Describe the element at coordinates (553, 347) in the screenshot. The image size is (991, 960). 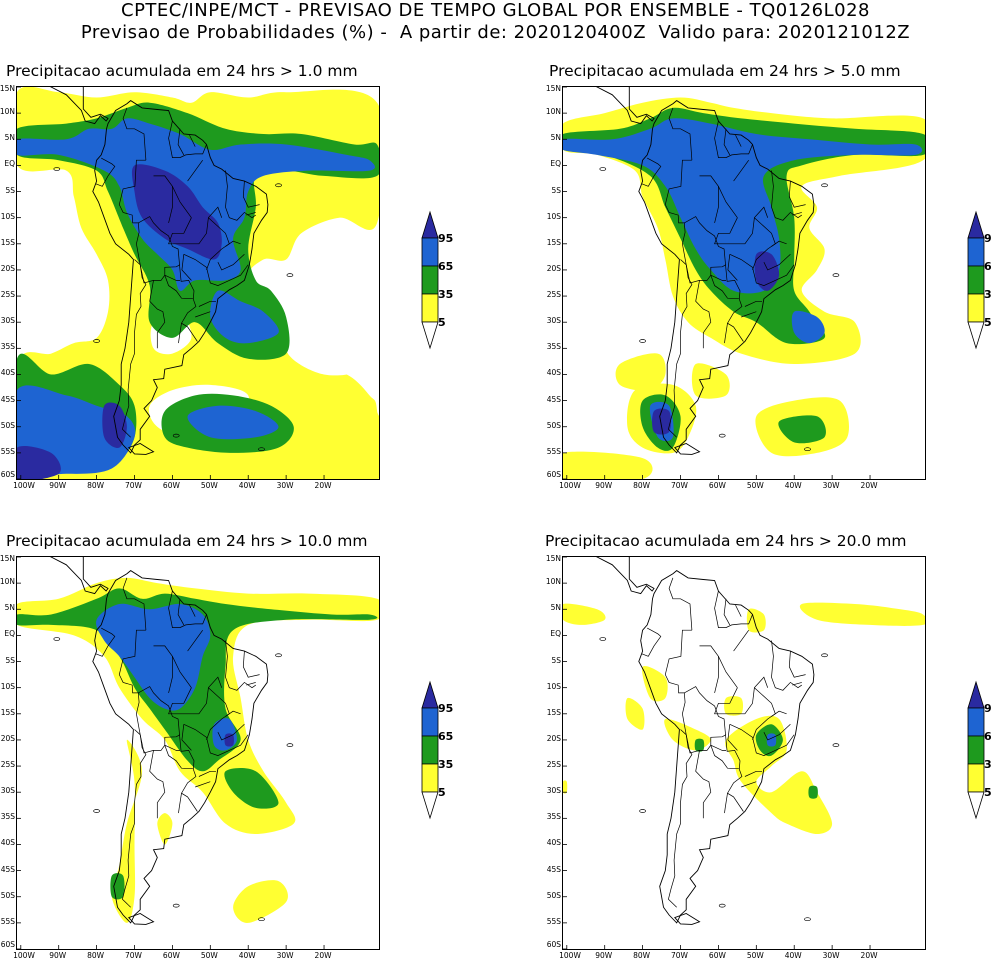
I see `latitude-label: 35S` at that location.